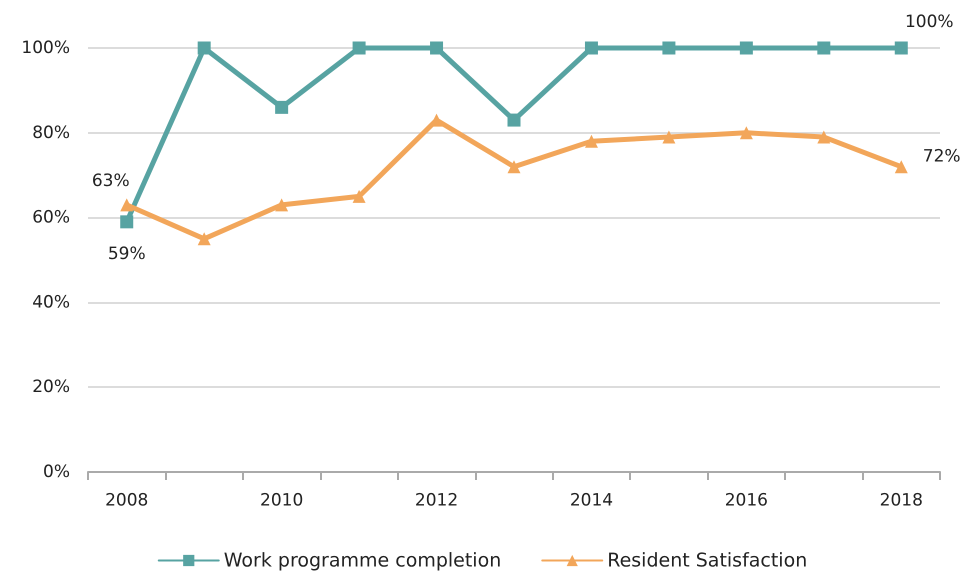 This screenshot has height=577, width=965. Describe the element at coordinates (111, 180) in the screenshot. I see `data-label: 63%` at that location.